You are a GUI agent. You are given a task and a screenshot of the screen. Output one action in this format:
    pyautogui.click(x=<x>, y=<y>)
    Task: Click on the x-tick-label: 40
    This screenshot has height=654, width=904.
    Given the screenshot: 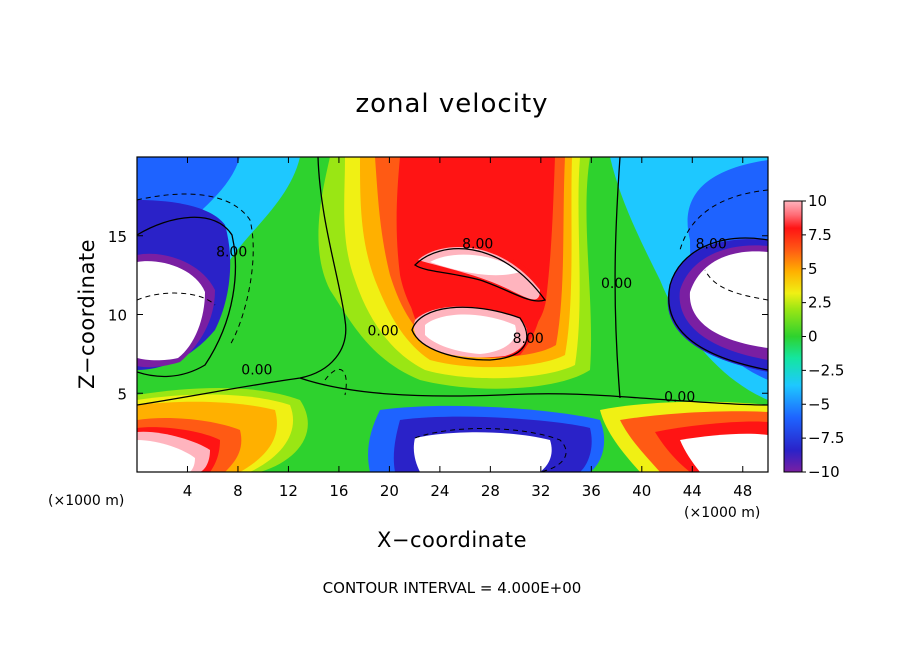 What is the action you would take?
    pyautogui.click(x=641, y=491)
    